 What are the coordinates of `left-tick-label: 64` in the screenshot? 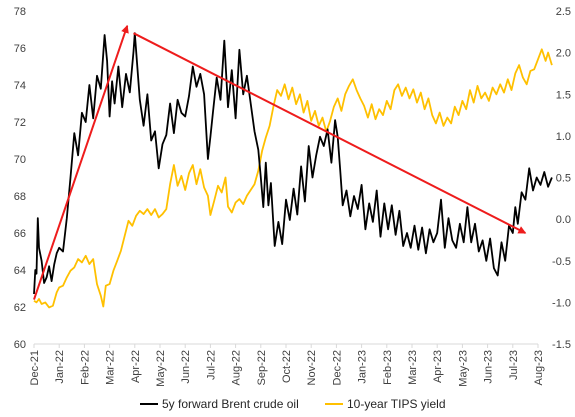 It's located at (20, 271).